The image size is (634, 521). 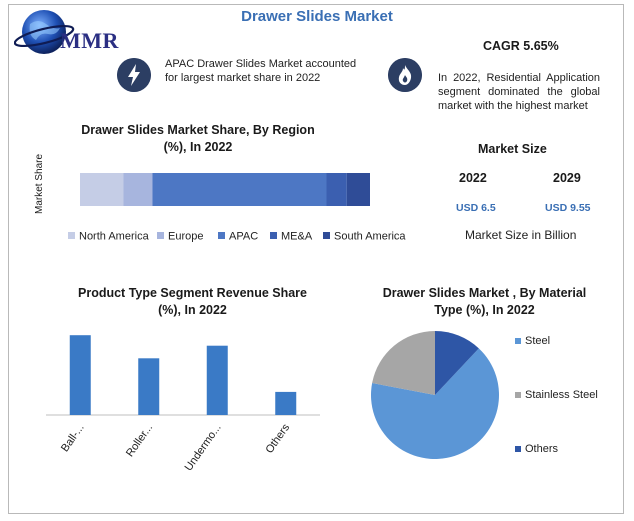 I want to click on region-legend-label-north-america: North America, so click(x=114, y=237).